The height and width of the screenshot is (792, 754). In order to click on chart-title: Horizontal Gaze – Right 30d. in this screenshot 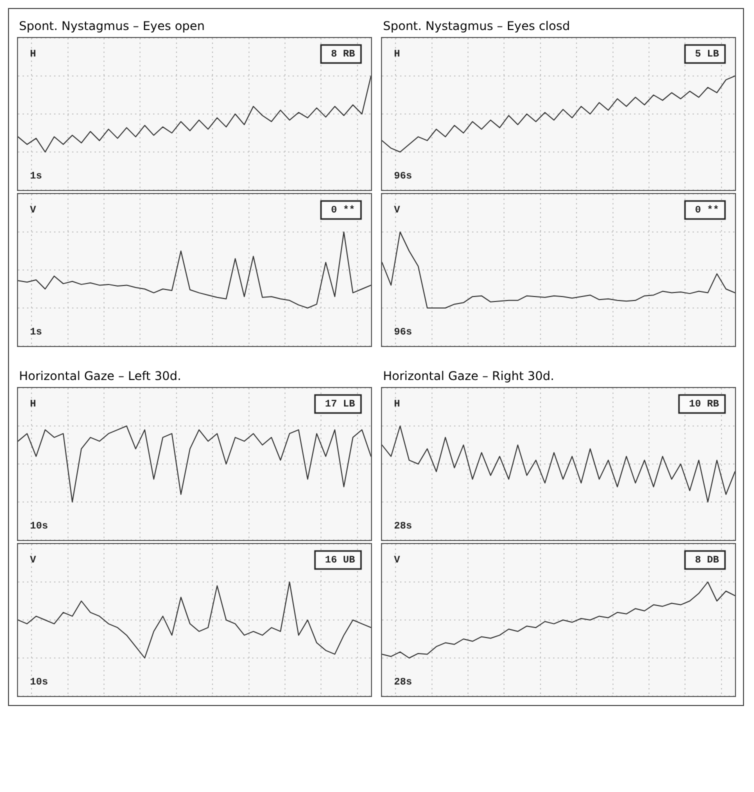, I will do `click(469, 376)`.